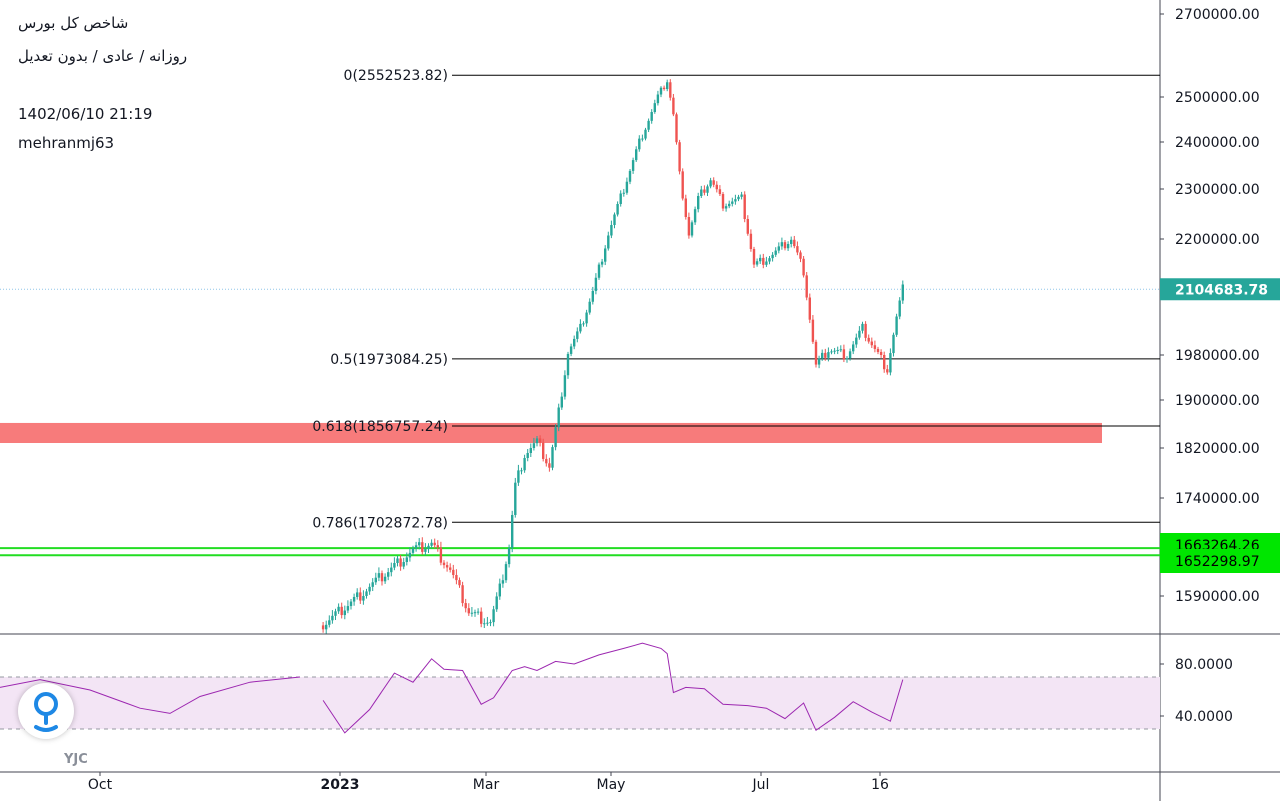 The image size is (1280, 805). What do you see at coordinates (103, 56) in the screenshot?
I see `chart-subtitle: روزانه / عادی / بدون تعدیل` at bounding box center [103, 56].